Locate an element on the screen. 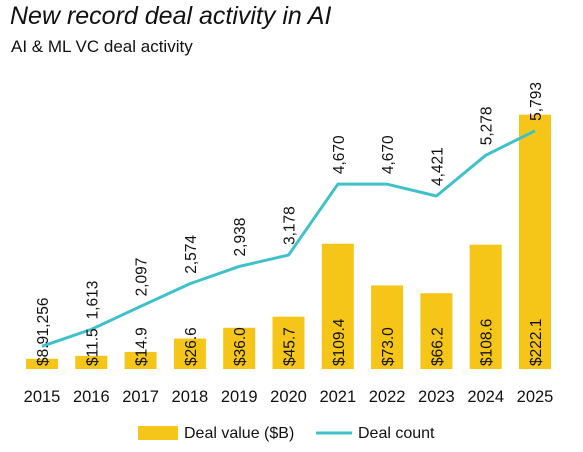 The height and width of the screenshot is (452, 583). bar-value-label: $109.4 is located at coordinates (339, 342).